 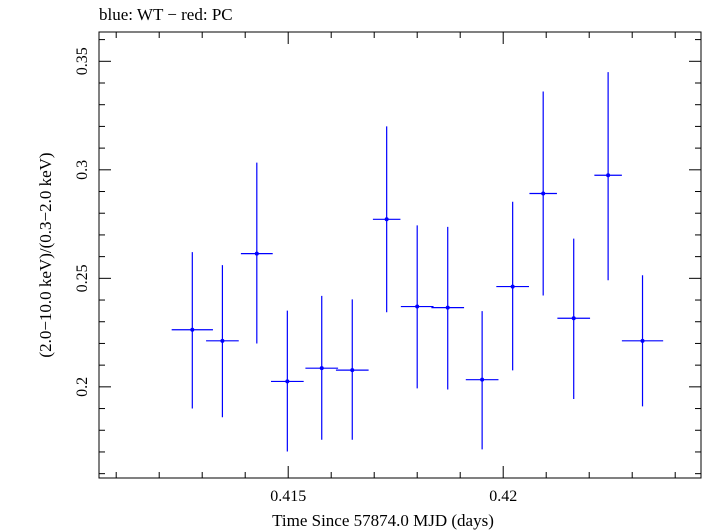 What do you see at coordinates (82, 278) in the screenshot?
I see `y-tick-label: 0.25` at bounding box center [82, 278].